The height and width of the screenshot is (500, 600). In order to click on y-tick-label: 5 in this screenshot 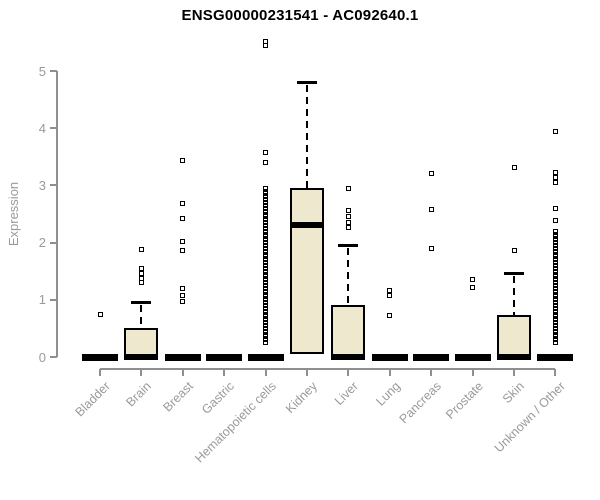, I will do `click(42, 71)`.